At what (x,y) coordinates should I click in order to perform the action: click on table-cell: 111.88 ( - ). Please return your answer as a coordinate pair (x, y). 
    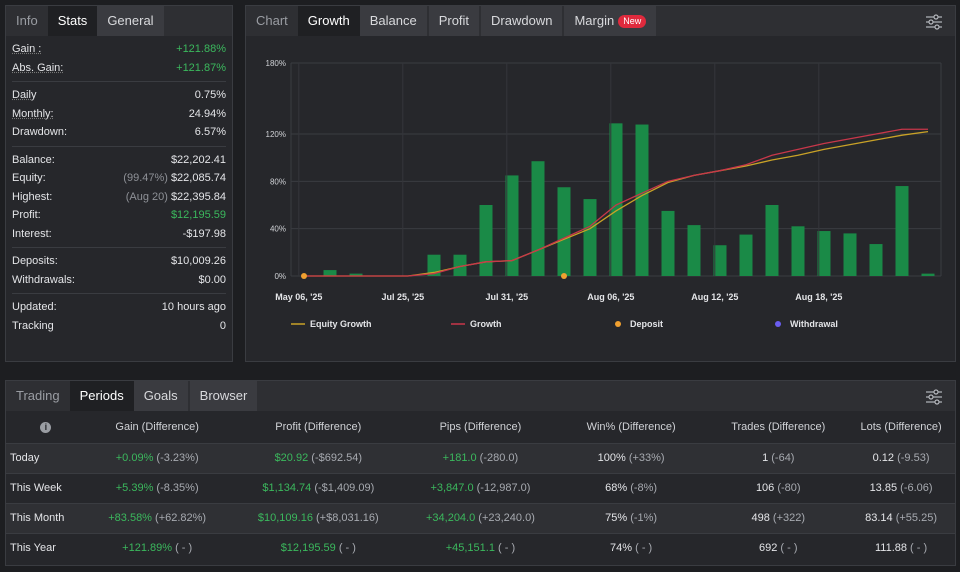
    Looking at the image, I should click on (901, 547).